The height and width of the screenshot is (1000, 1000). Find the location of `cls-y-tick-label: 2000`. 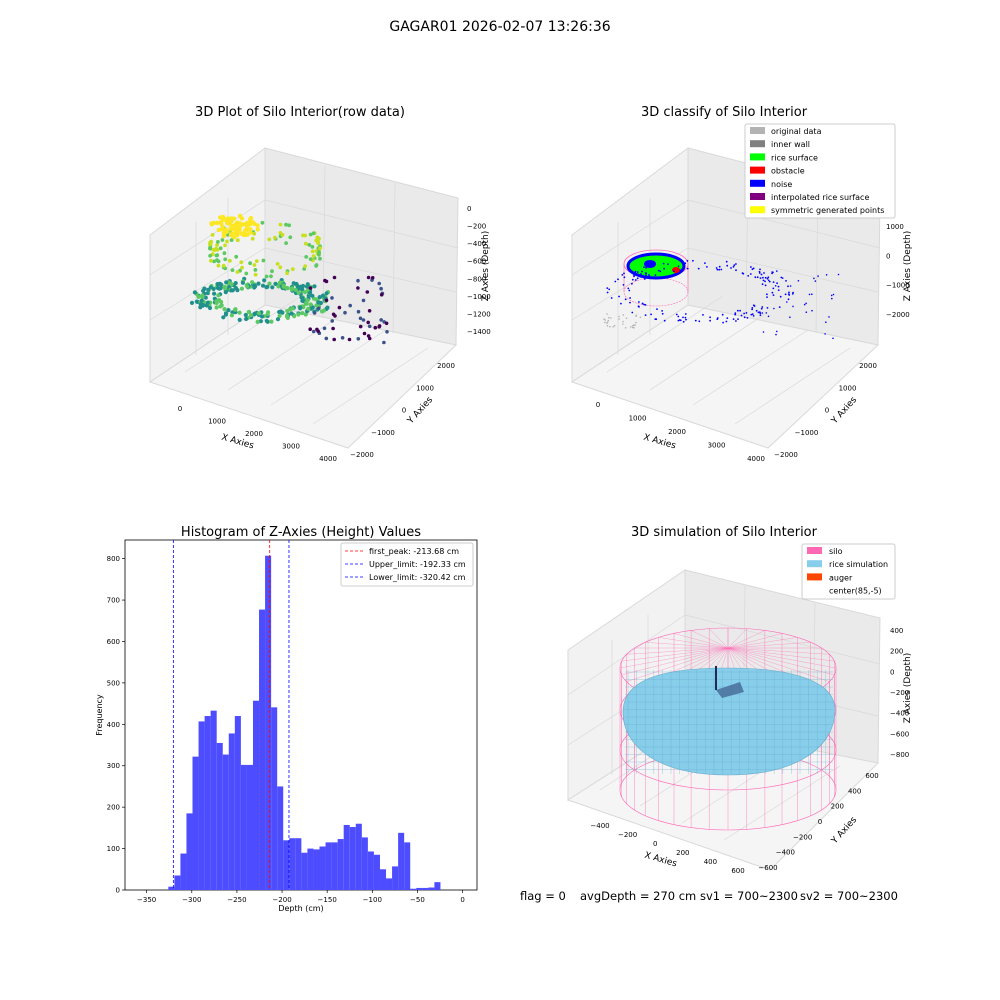

cls-y-tick-label: 2000 is located at coordinates (868, 366).